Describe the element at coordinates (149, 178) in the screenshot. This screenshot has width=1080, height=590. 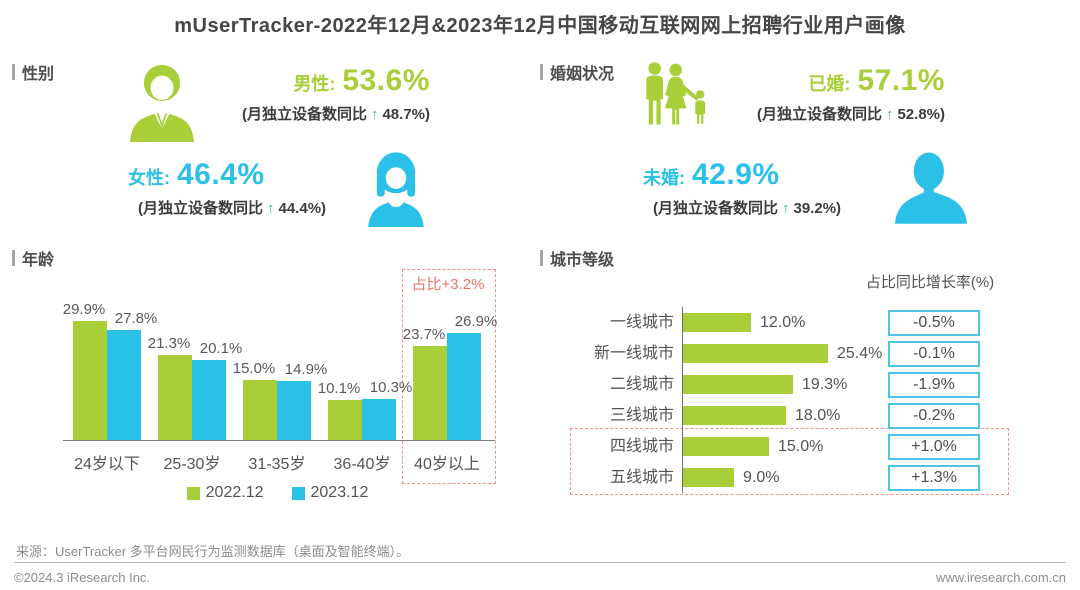
I see `stat-label: 女性:` at that location.